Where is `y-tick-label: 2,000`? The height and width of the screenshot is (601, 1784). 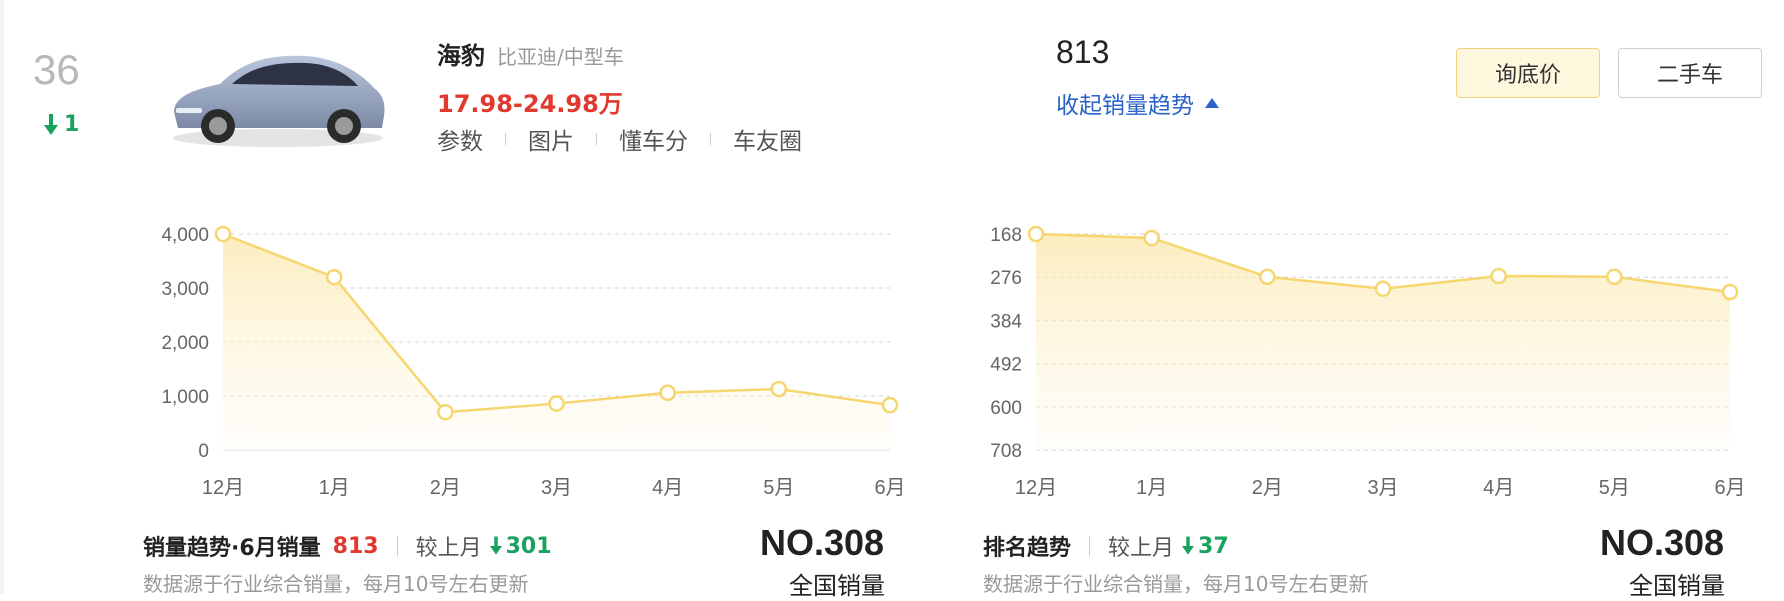
y-tick-label: 2,000 is located at coordinates (185, 343).